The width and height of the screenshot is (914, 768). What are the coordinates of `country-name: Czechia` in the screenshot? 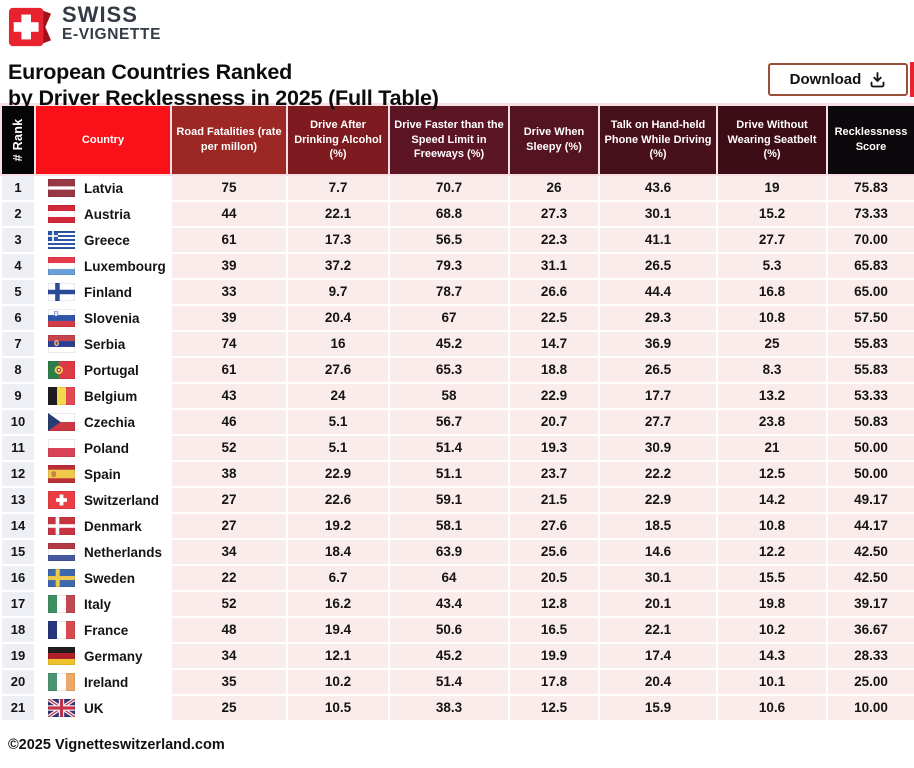 It's located at (110, 422).